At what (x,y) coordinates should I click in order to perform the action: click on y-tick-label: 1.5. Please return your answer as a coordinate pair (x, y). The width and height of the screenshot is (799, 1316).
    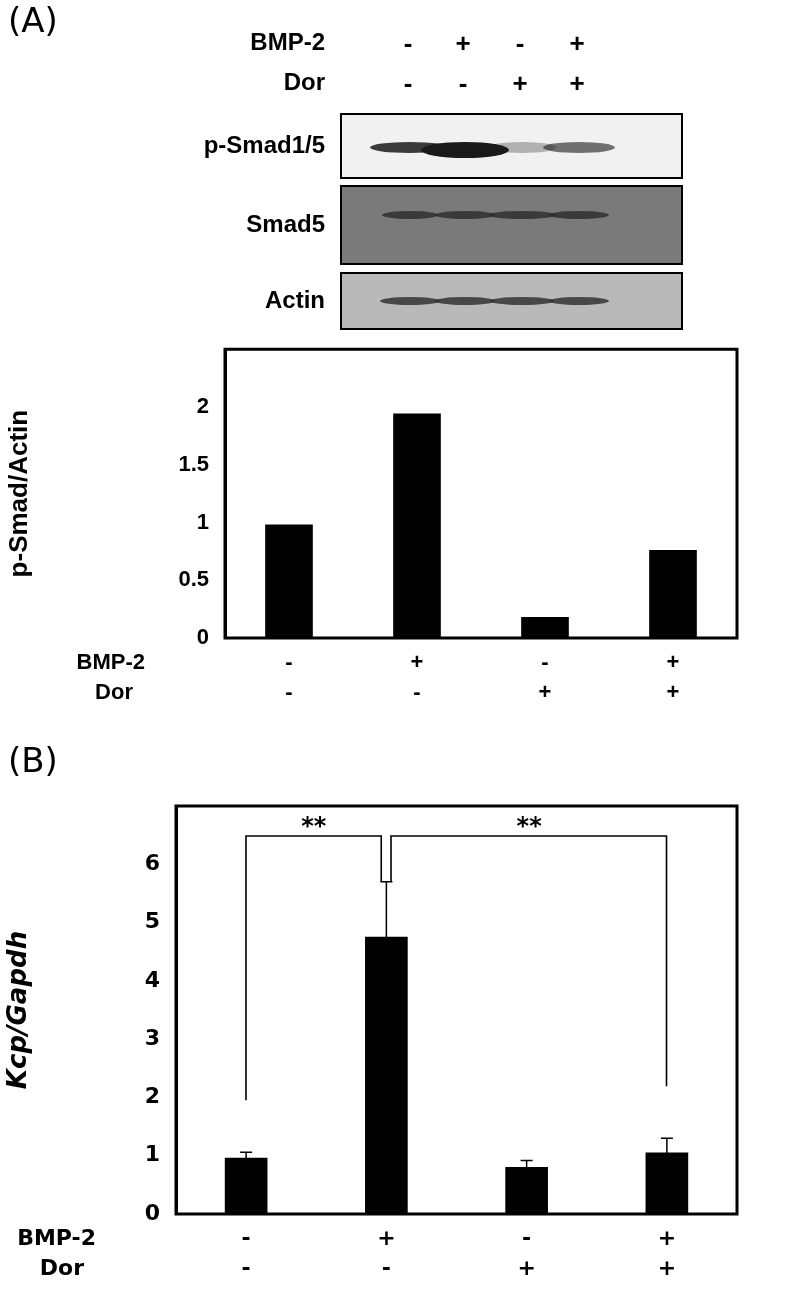
    Looking at the image, I should click on (193, 463).